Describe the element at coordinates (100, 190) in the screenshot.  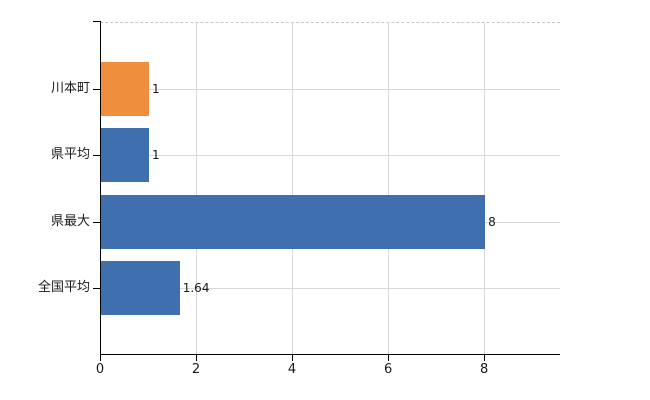
I see `y-axis-line` at that location.